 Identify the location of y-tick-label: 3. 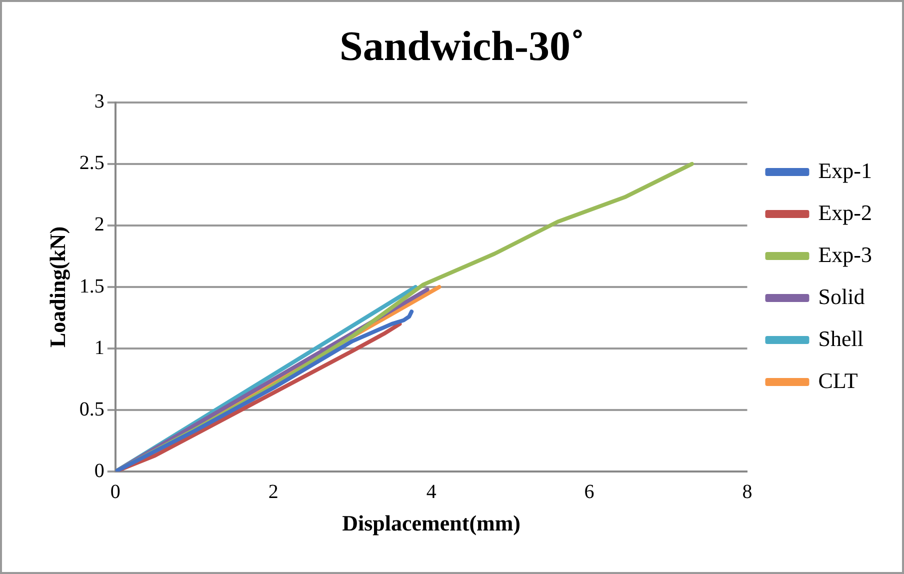
(99, 101).